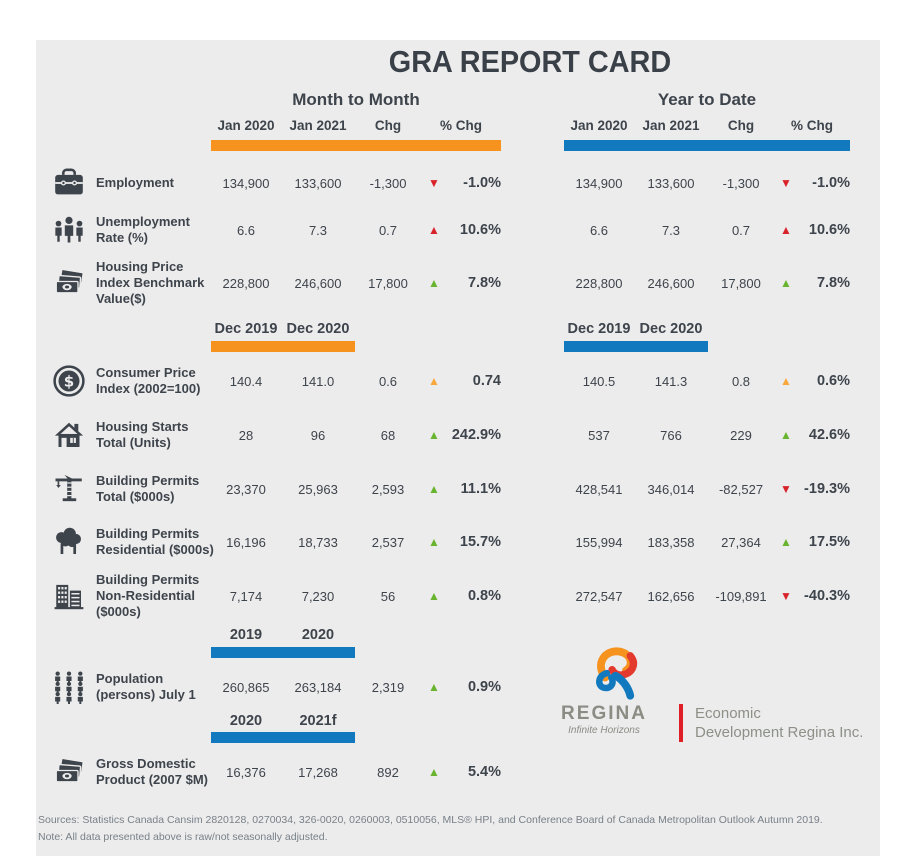  Describe the element at coordinates (146, 686) in the screenshot. I see `row-label: Population (persons) July 1` at that location.